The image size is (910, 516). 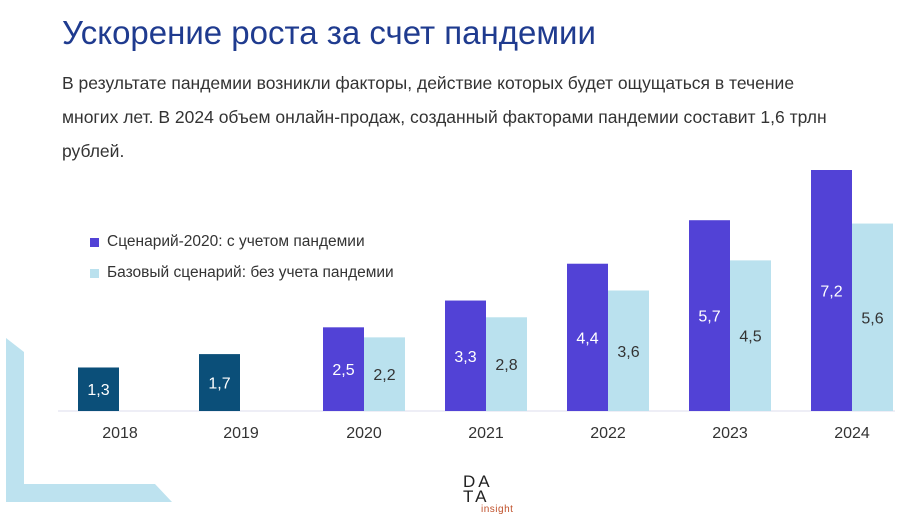 I want to click on data-label: 2,2, so click(x=384, y=375).